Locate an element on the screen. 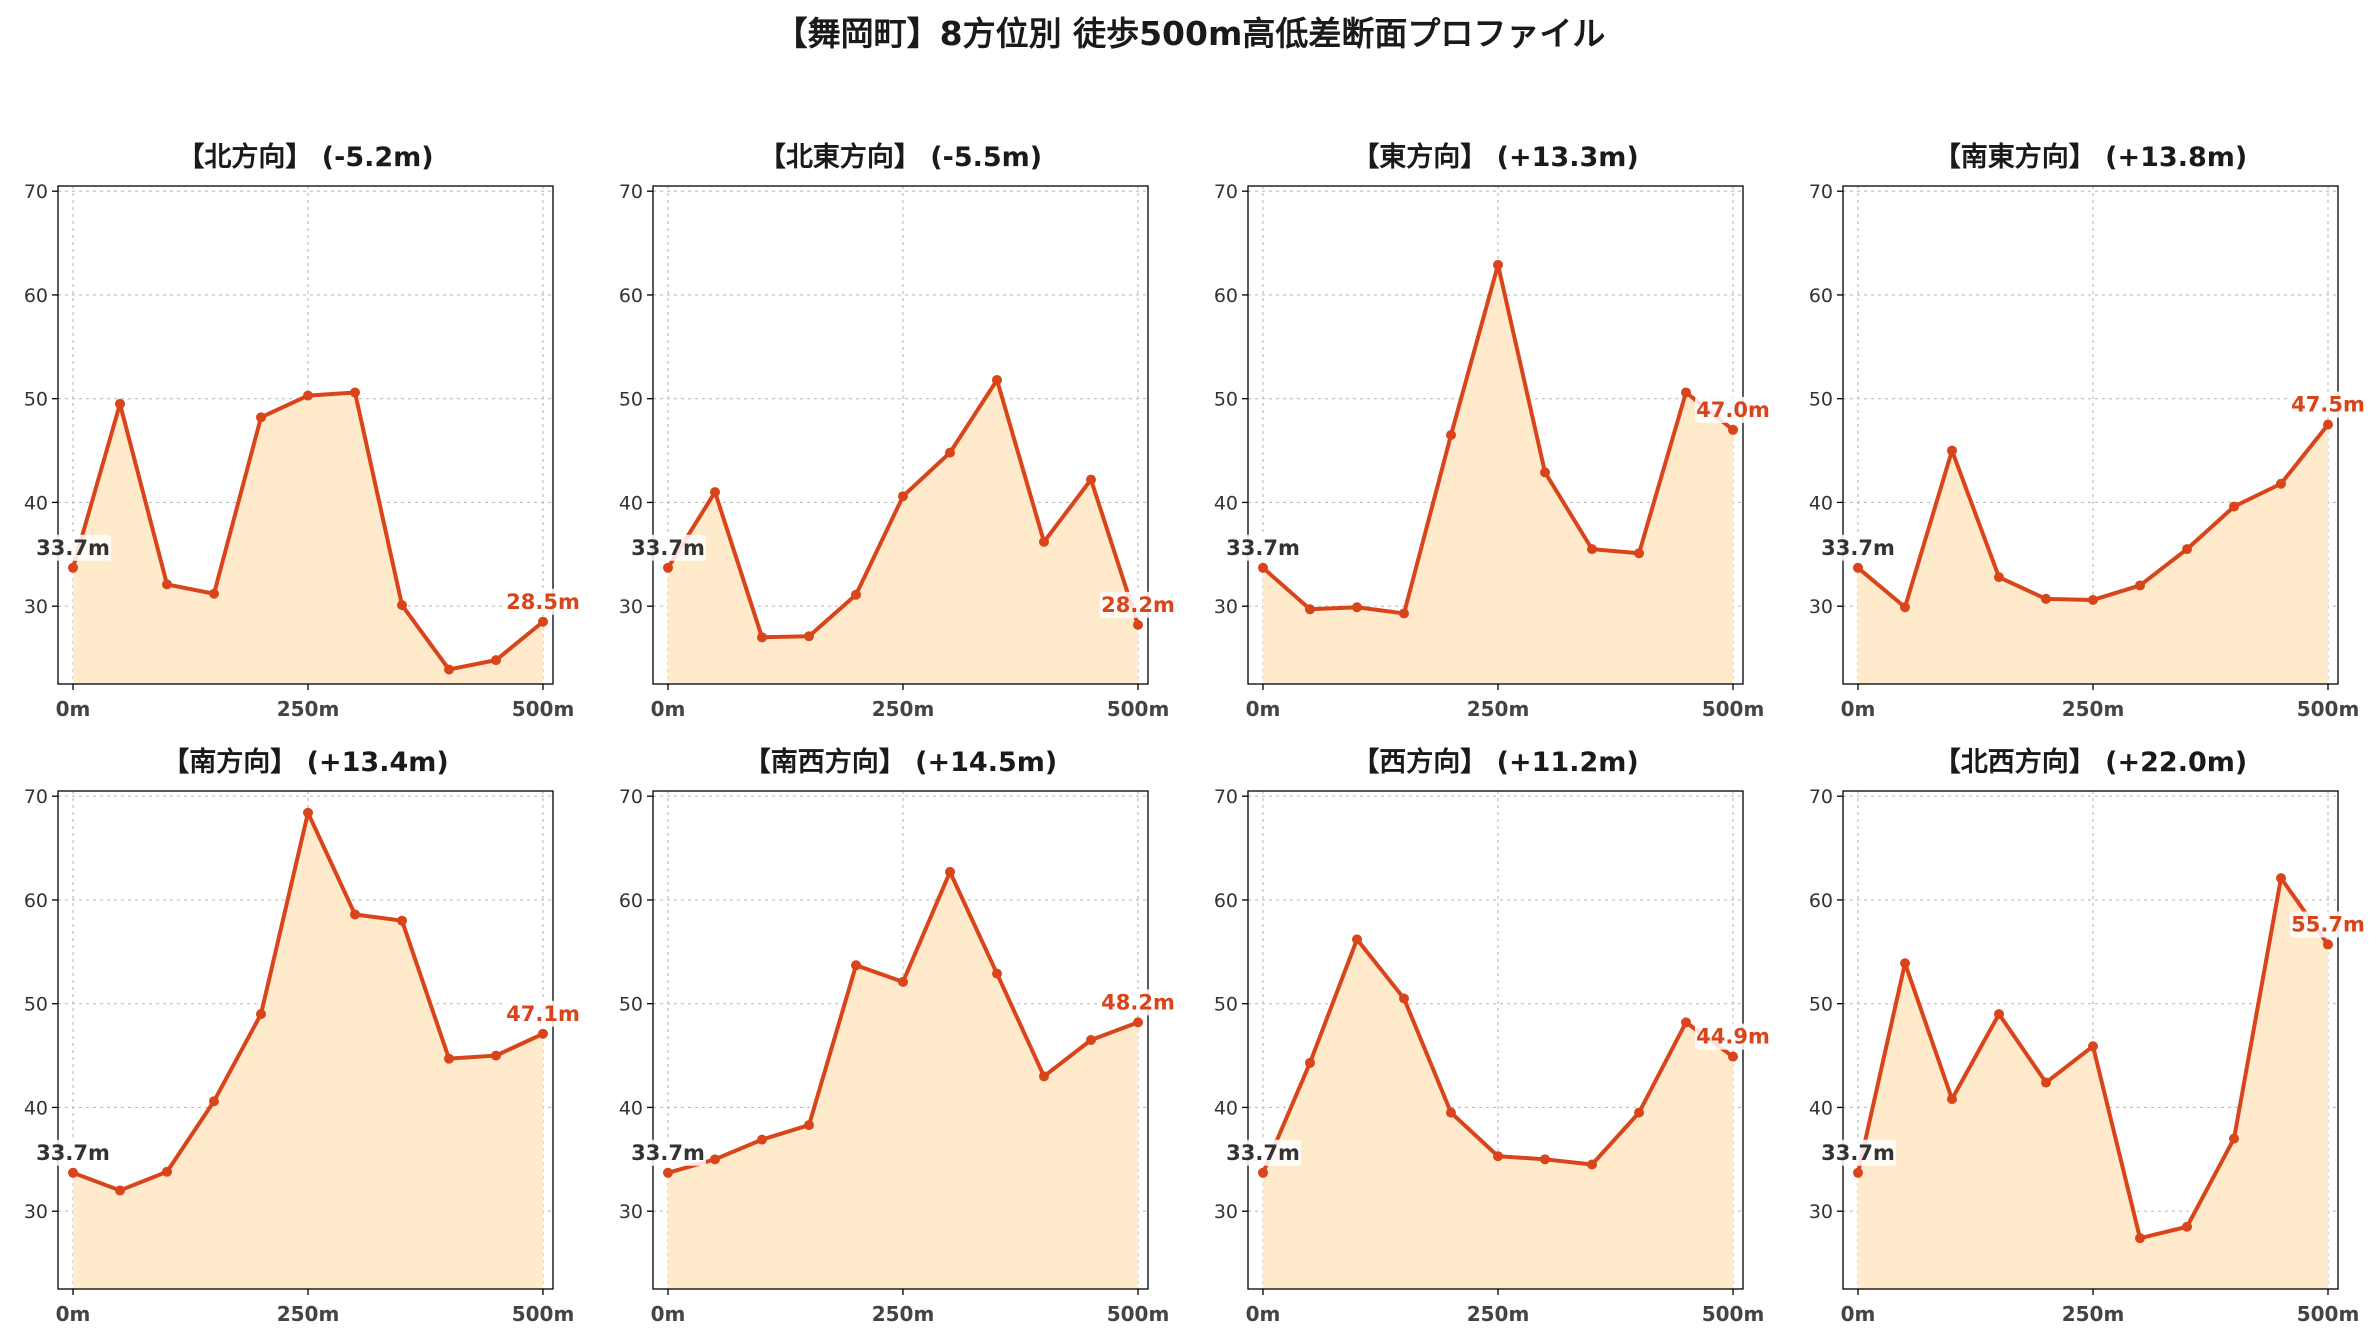  end-elevation-label: 47.1m is located at coordinates (543, 1014).